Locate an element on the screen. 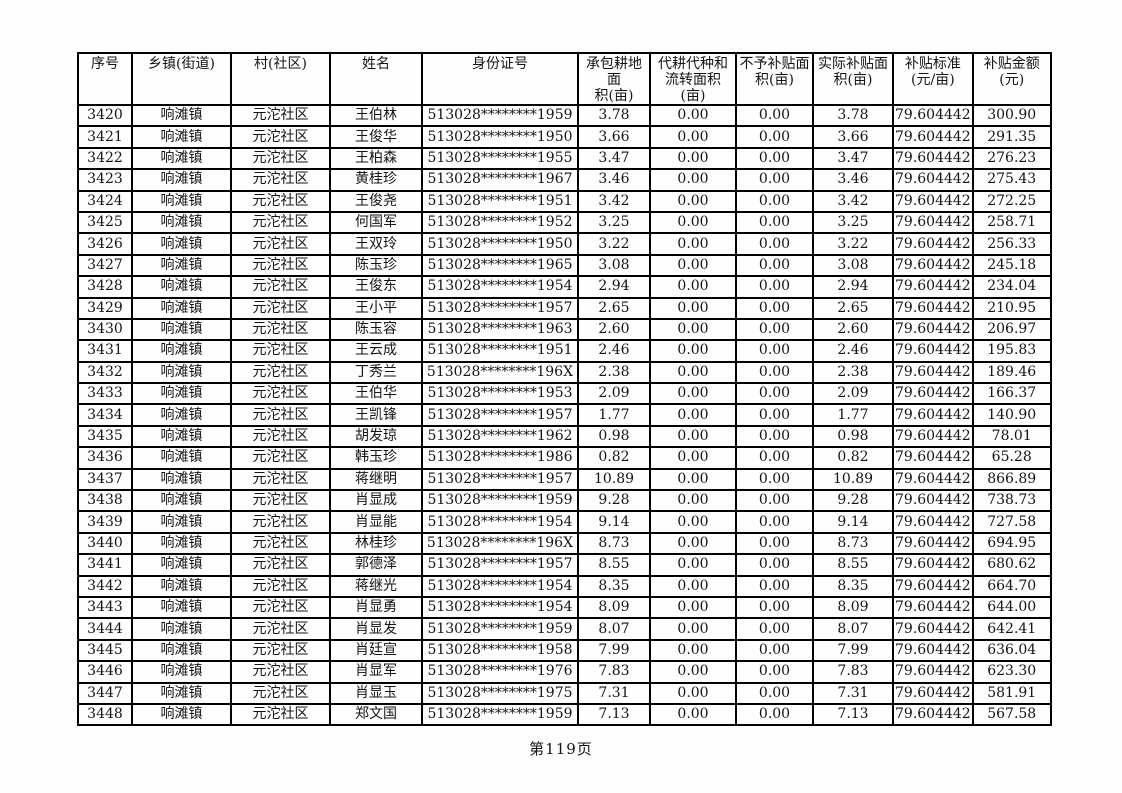 This screenshot has height=793, width=1122. table-cell: 581.91 is located at coordinates (1011, 693).